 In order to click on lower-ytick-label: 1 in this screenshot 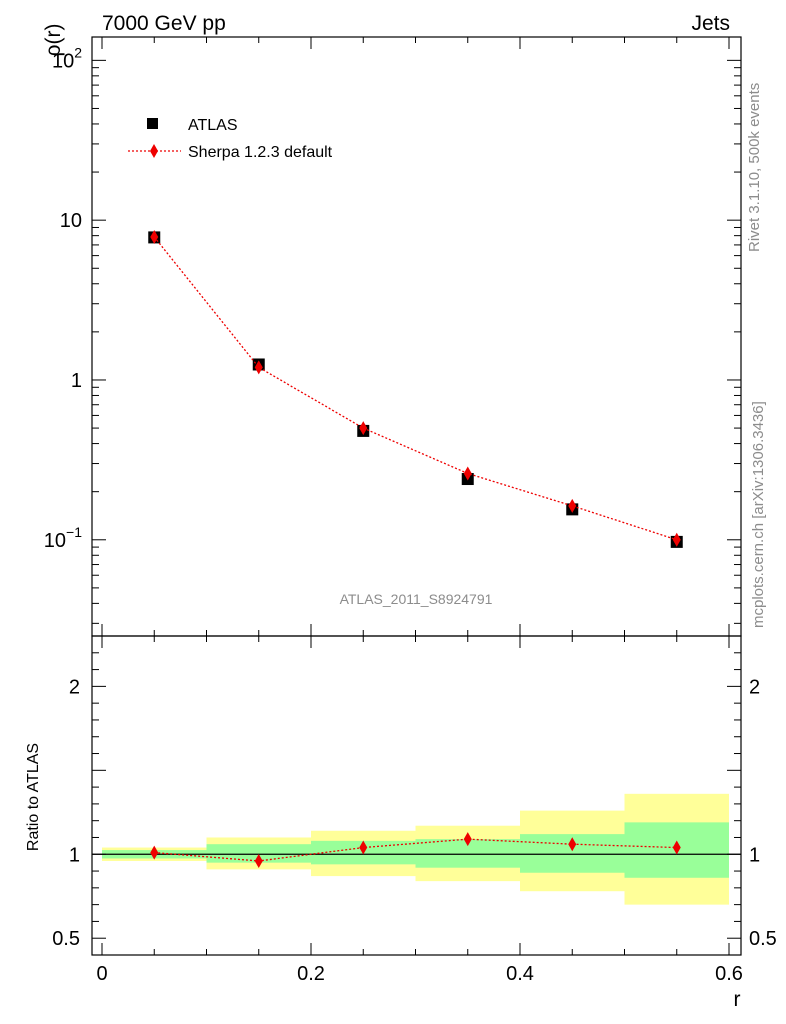, I will do `click(74, 855)`.